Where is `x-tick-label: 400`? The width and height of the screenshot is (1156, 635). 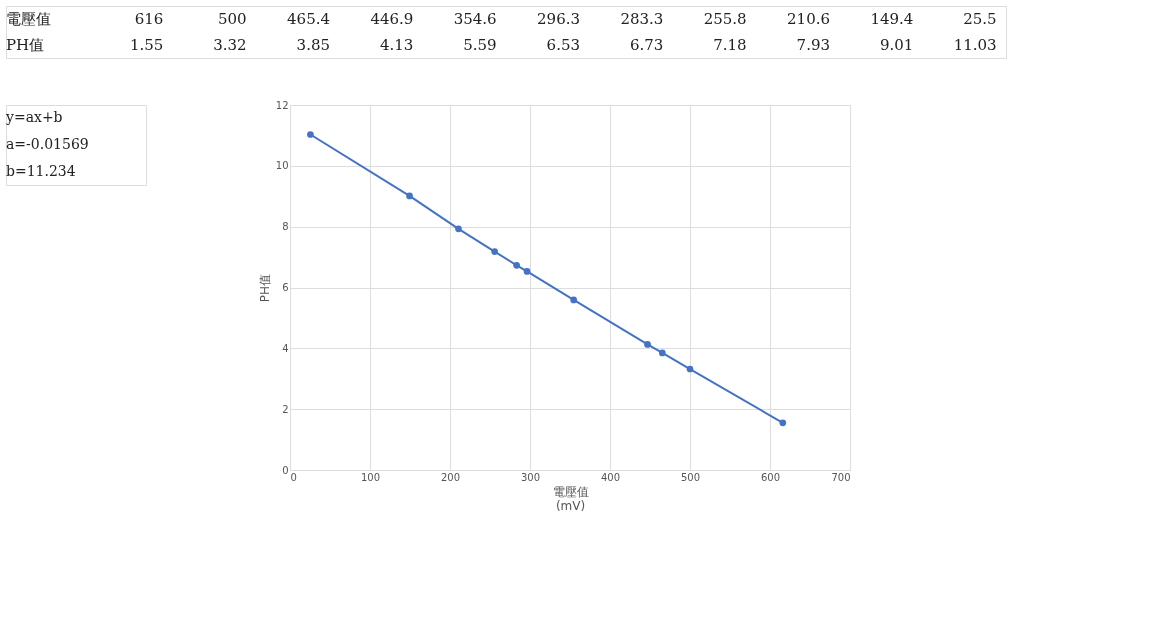 x-tick-label: 400 is located at coordinates (610, 477).